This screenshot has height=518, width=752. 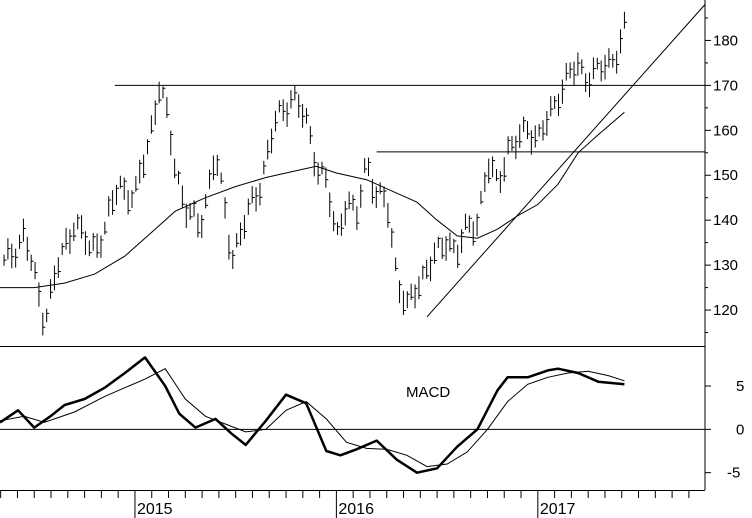 I want to click on price-tick-label: 140, so click(x=725, y=220).